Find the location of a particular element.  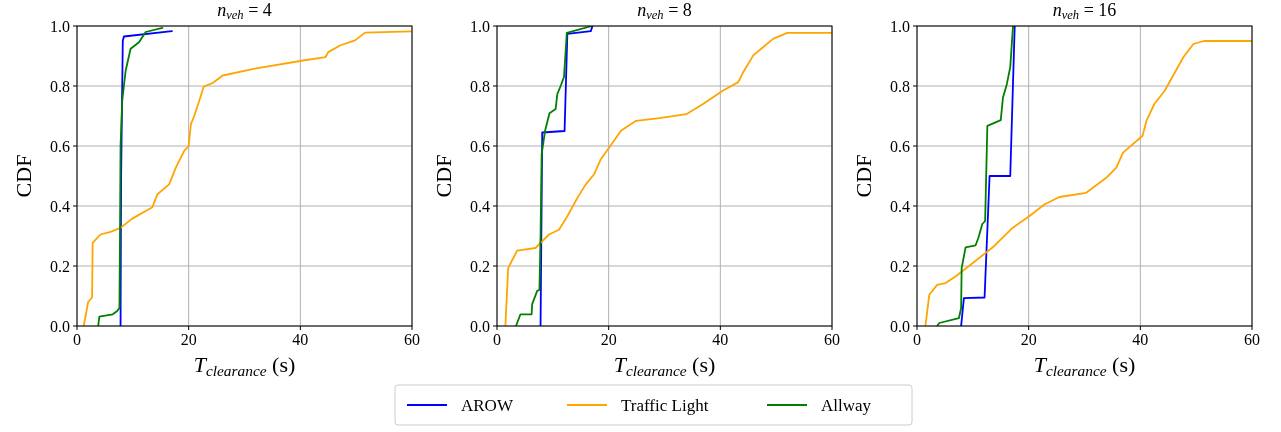

legend-label: Allway is located at coordinates (846, 405).